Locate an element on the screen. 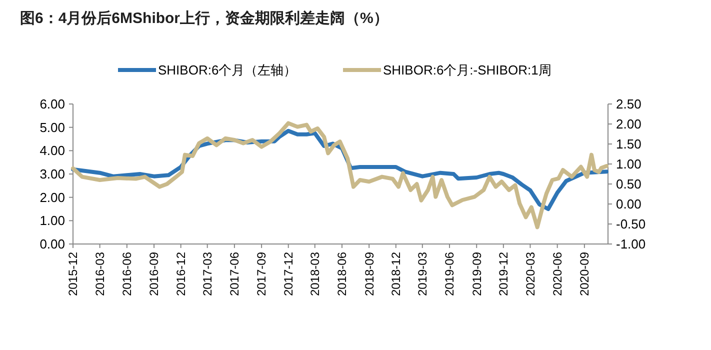  y2-tick-label: 1.00 is located at coordinates (629, 164).